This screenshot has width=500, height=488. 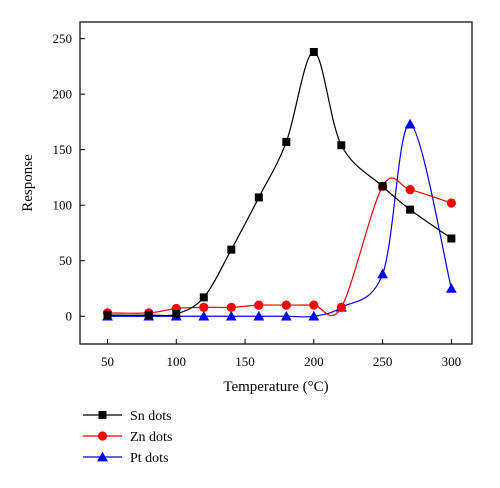 I want to click on x-tick-label: 50, so click(x=107, y=361).